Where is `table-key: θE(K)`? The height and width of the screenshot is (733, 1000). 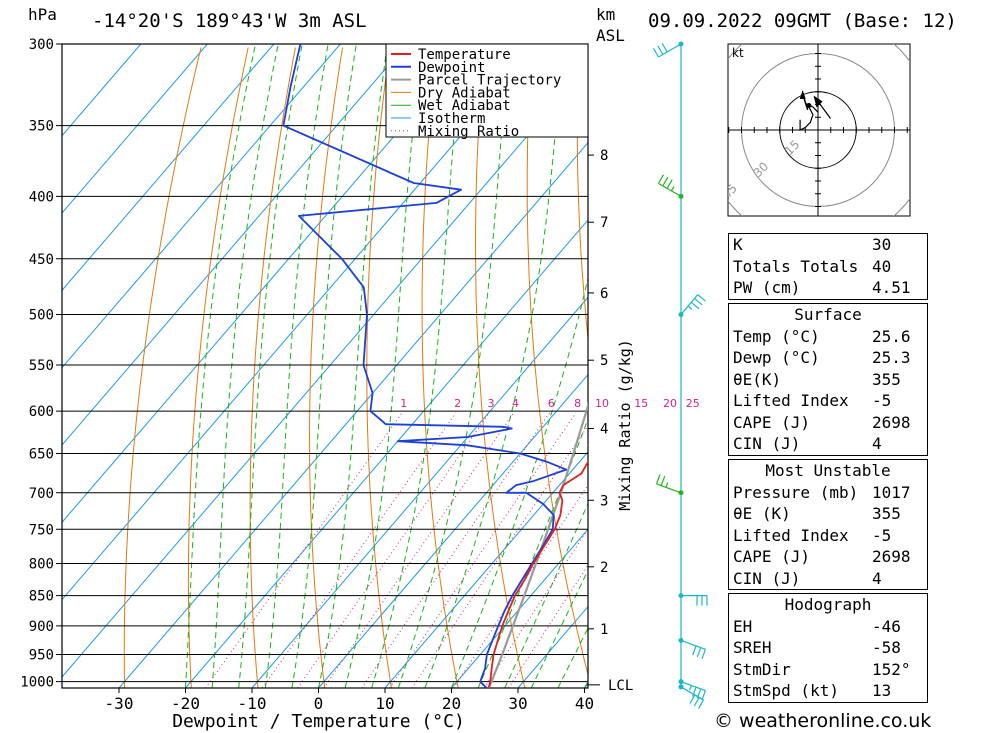 table-key: θE(K) is located at coordinates (757, 379).